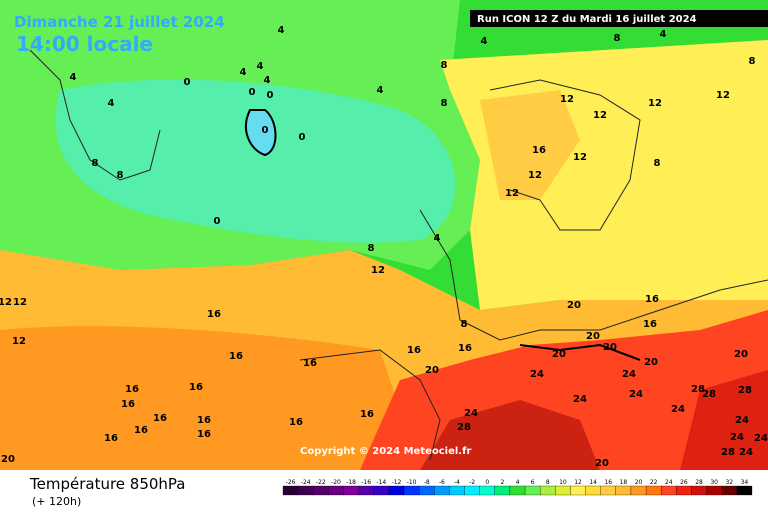 This screenshot has height=512, width=768. What do you see at coordinates (724, 420) in the screenshot?
I see `field-dark-red-east` at bounding box center [724, 420].